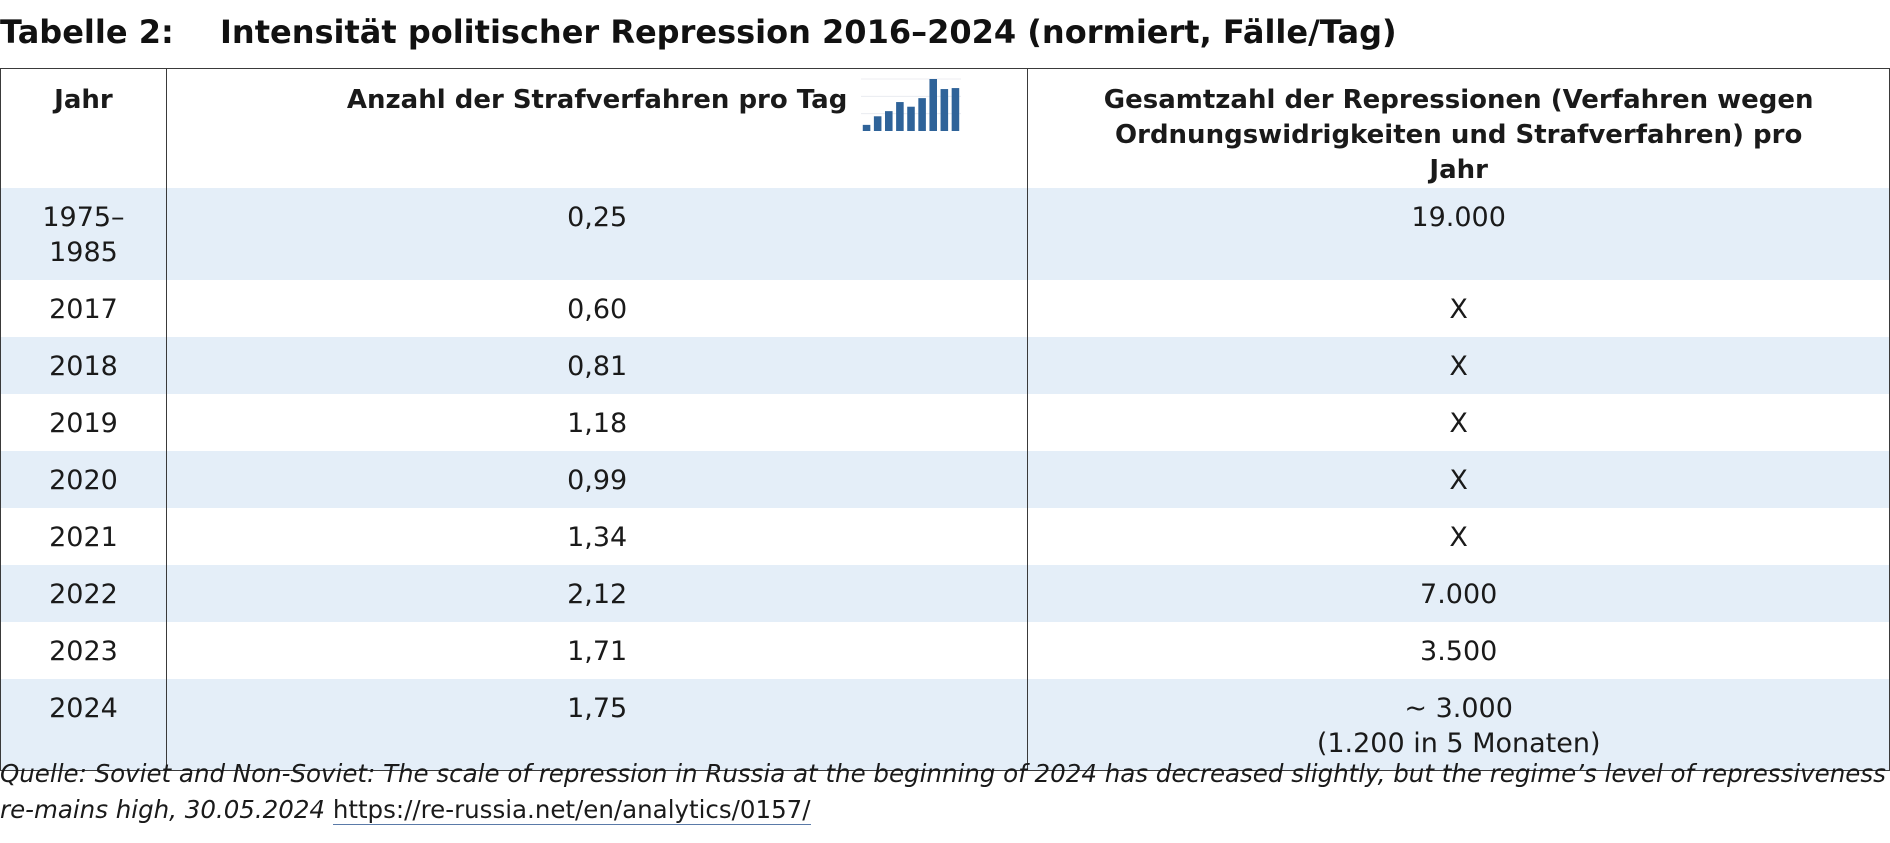 The height and width of the screenshot is (843, 1890). I want to click on cell-cases: 1,71, so click(596, 650).